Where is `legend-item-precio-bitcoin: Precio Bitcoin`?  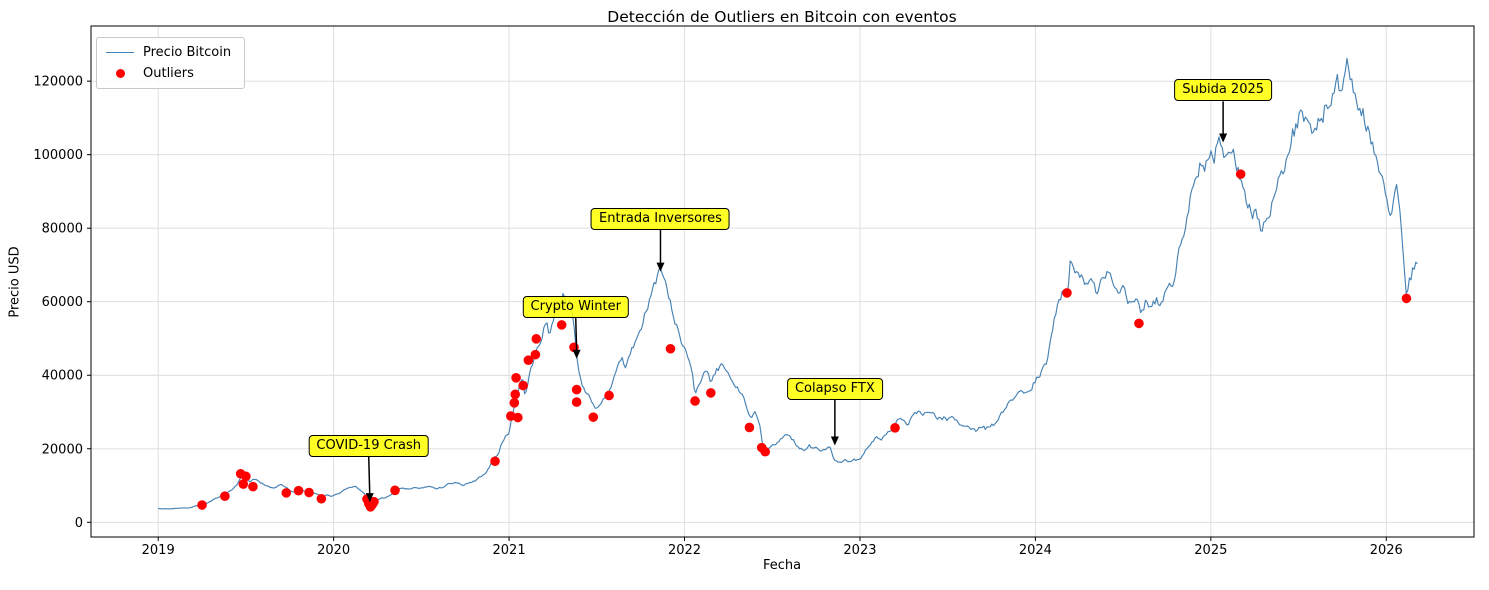
legend-item-precio-bitcoin: Precio Bitcoin is located at coordinates (168, 52).